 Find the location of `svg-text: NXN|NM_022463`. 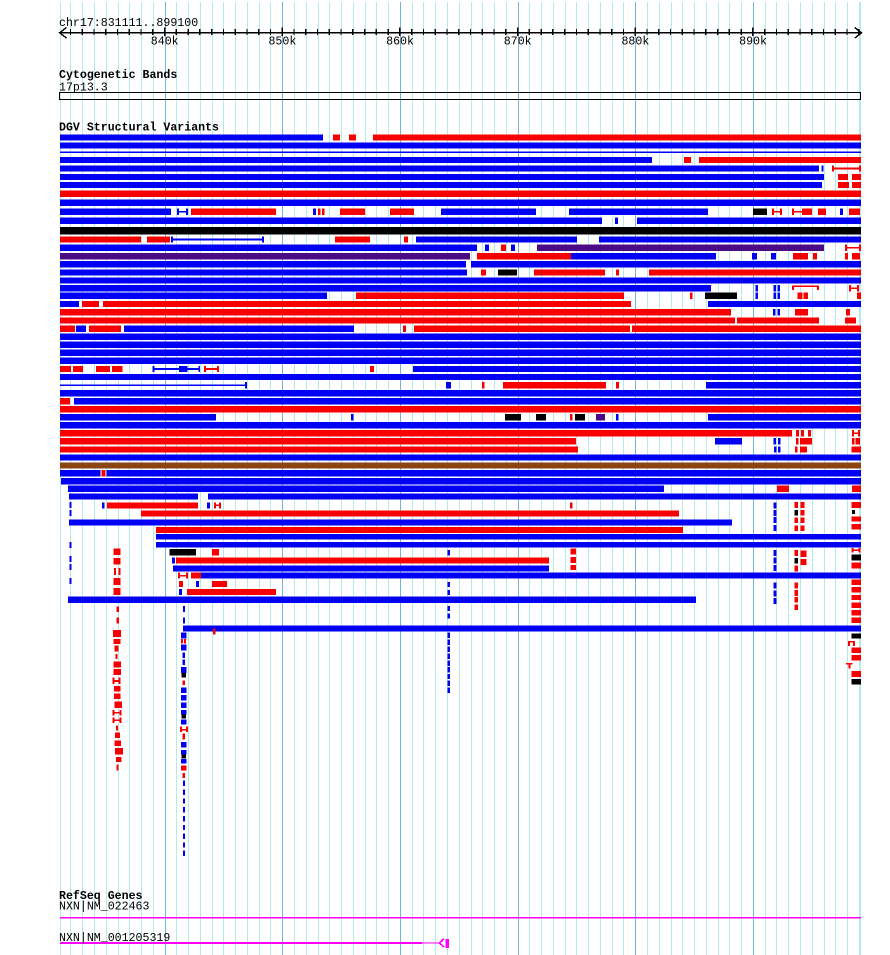

svg-text: NXN|NM_022463 is located at coordinates (104, 907).